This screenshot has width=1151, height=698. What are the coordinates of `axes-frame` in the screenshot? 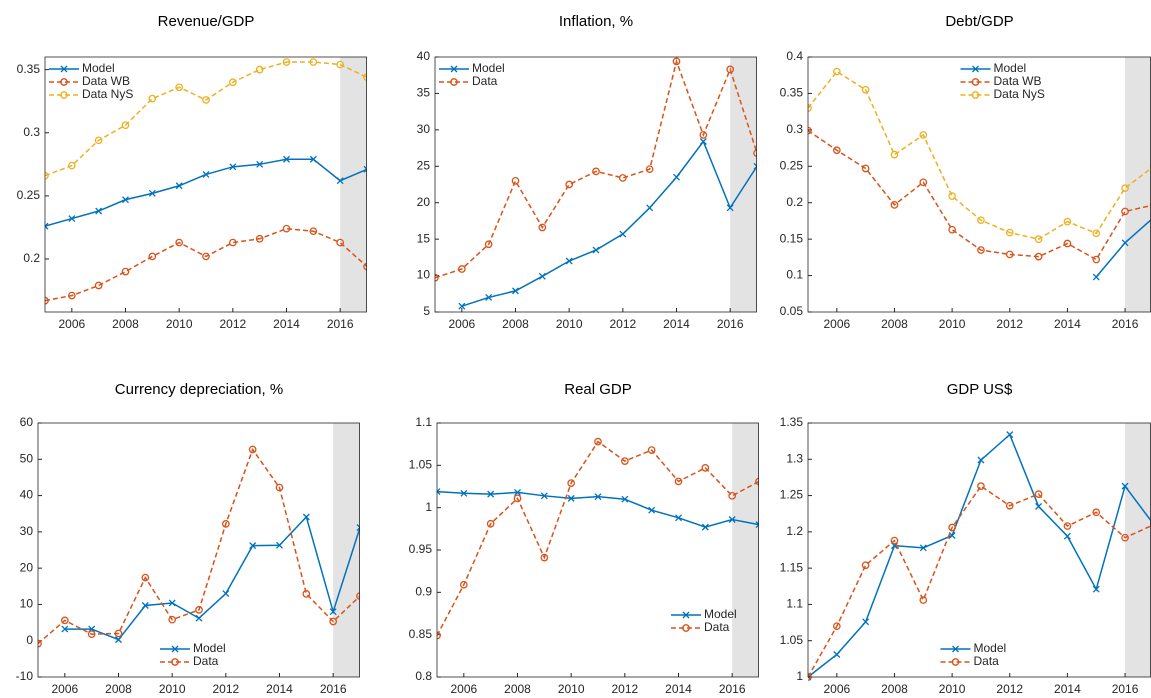 It's located at (597, 550).